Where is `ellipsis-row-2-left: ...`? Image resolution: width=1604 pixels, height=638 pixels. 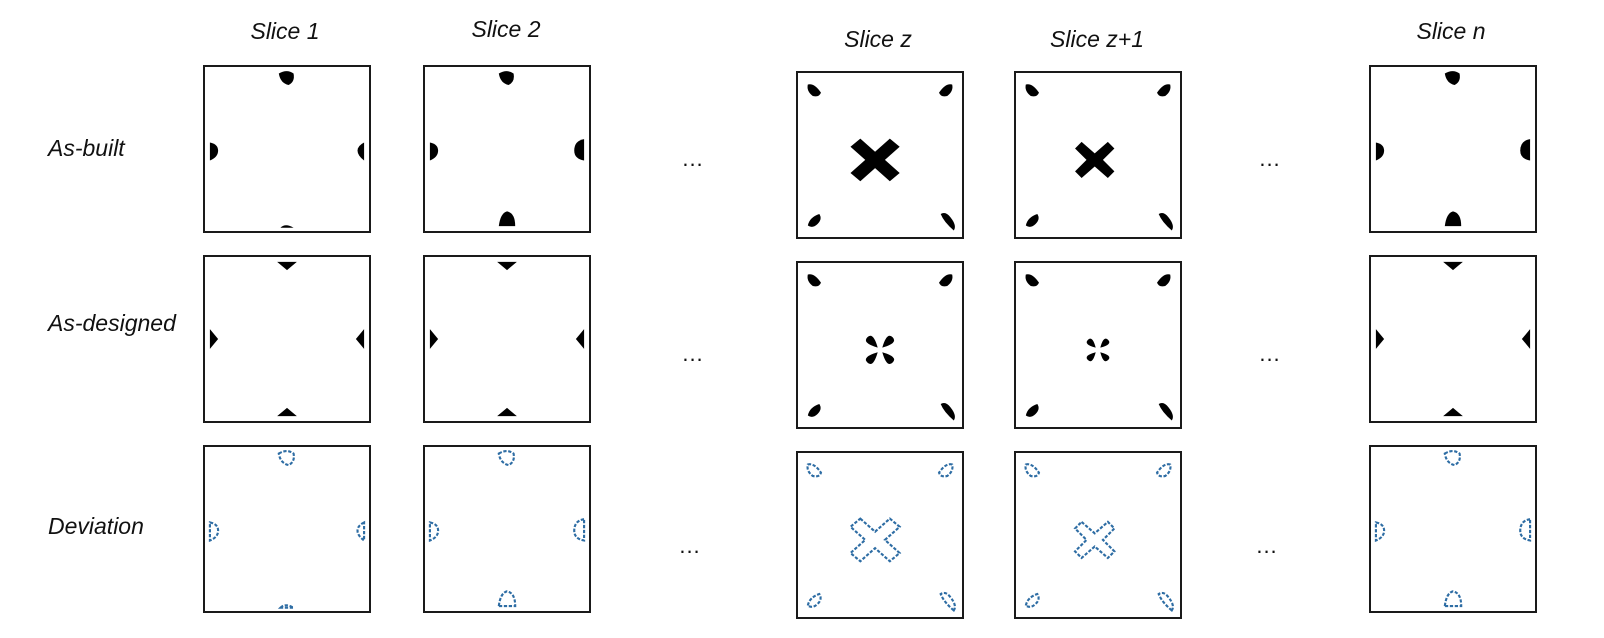
ellipsis-row-2-left: ... is located at coordinates (693, 353).